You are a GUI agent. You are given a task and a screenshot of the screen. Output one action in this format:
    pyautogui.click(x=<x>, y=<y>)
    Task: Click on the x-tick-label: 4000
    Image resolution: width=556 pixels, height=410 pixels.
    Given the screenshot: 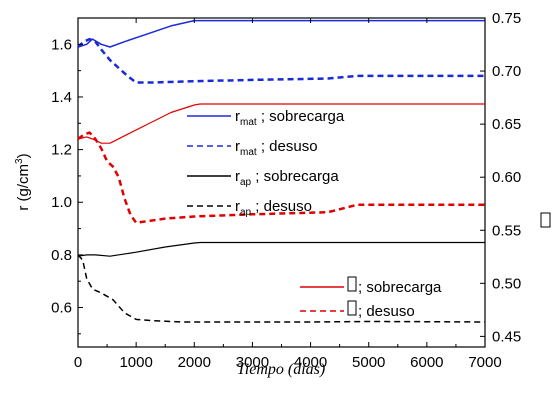 What is the action you would take?
    pyautogui.click(x=310, y=362)
    